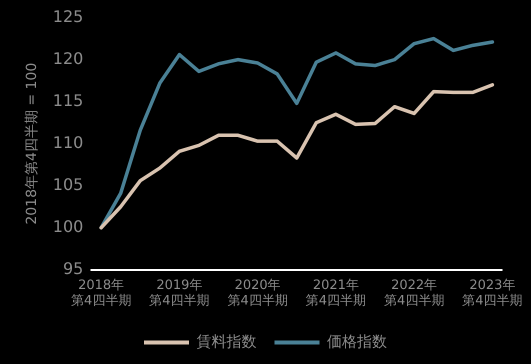 This screenshot has width=531, height=364. Describe the element at coordinates (226, 341) in the screenshot. I see `legend-label: 賃料指数` at that location.